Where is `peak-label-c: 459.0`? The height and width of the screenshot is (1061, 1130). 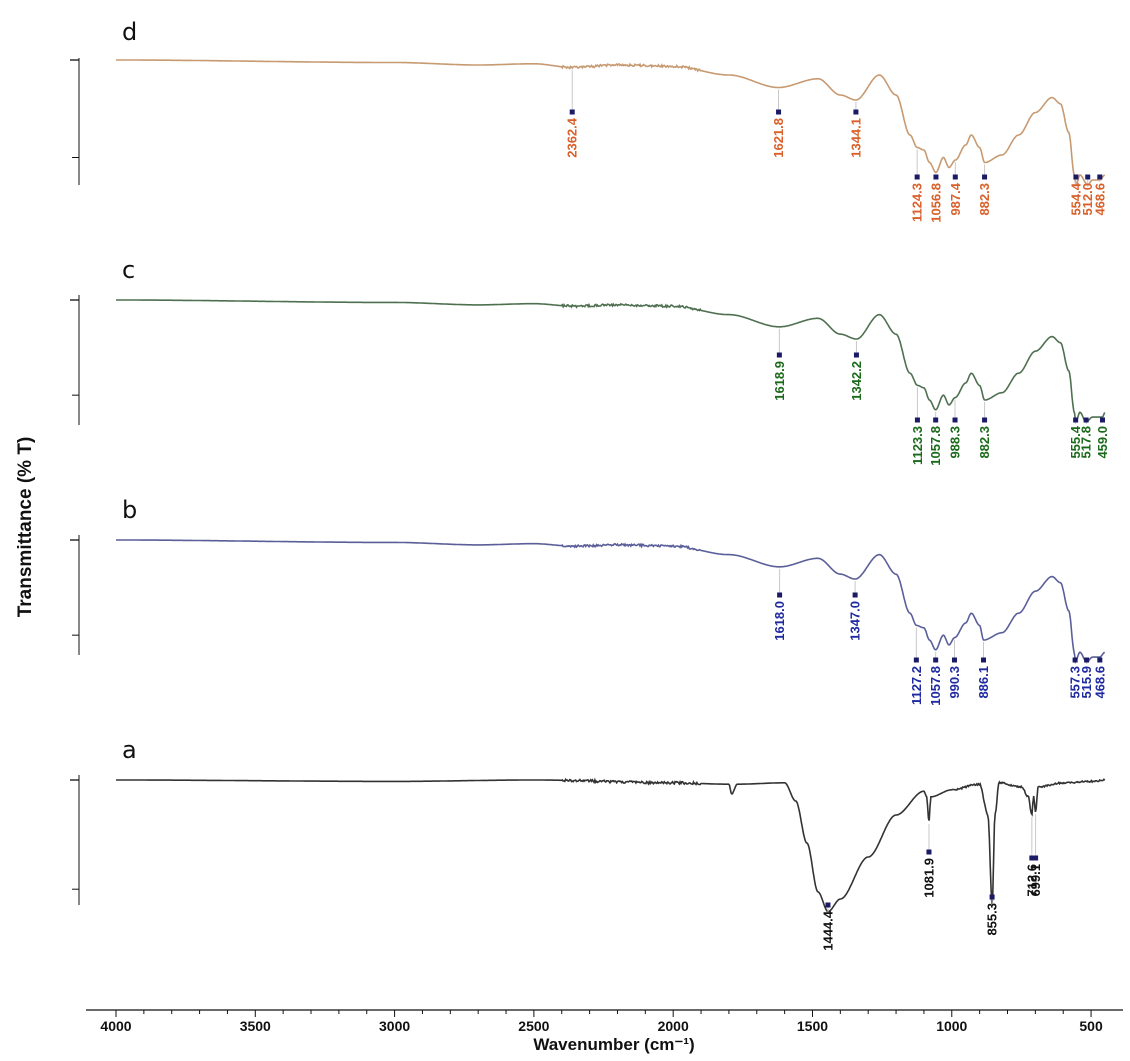 peak-label-c: 459.0 is located at coordinates (1102, 442).